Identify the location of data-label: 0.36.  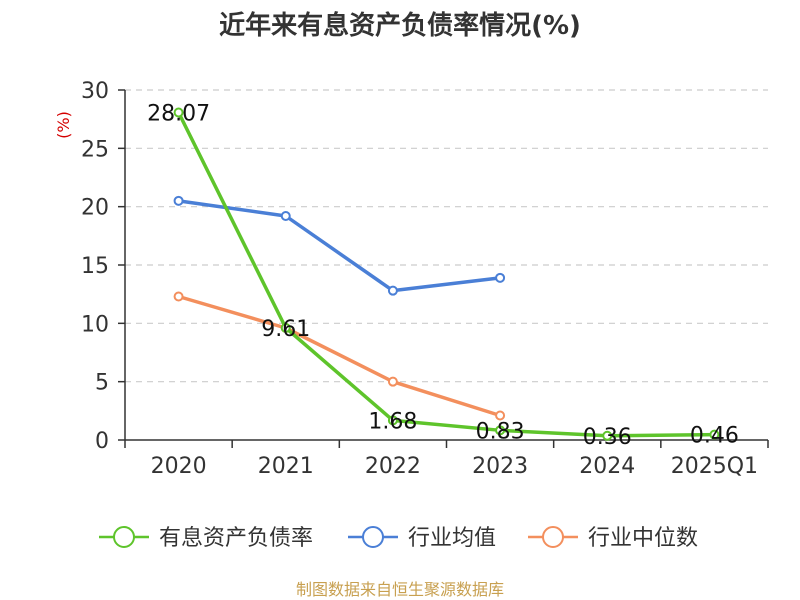
(607, 437).